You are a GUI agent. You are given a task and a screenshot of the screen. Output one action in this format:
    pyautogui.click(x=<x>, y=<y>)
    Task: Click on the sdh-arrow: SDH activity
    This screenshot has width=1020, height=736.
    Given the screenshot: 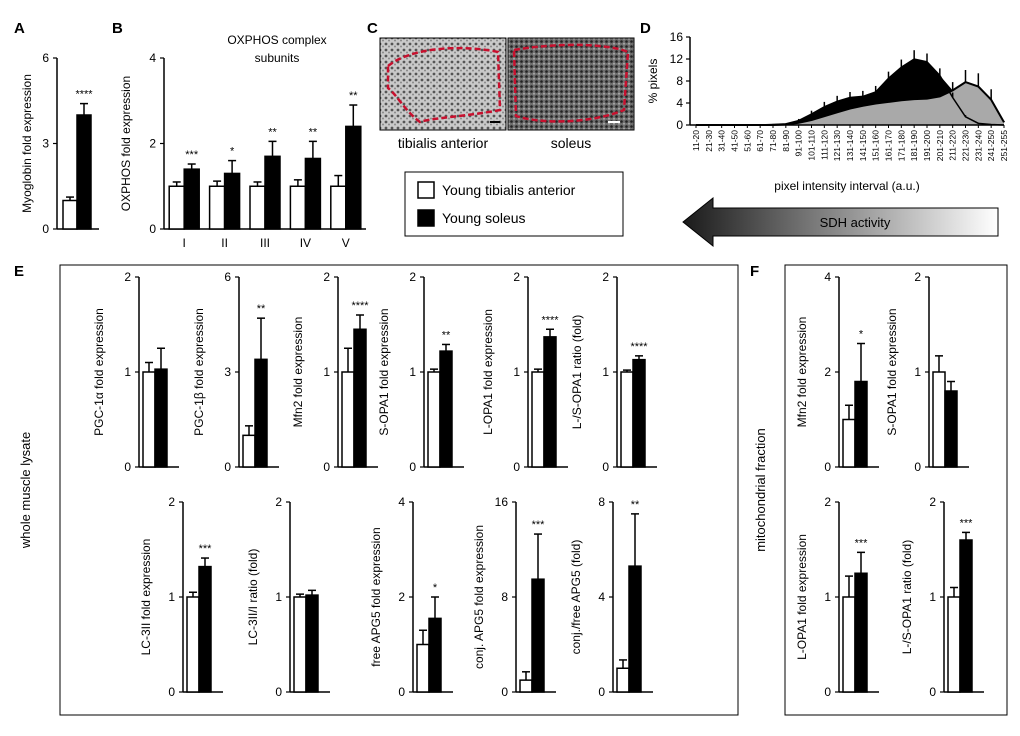 What is the action you would take?
    pyautogui.click(x=840, y=222)
    